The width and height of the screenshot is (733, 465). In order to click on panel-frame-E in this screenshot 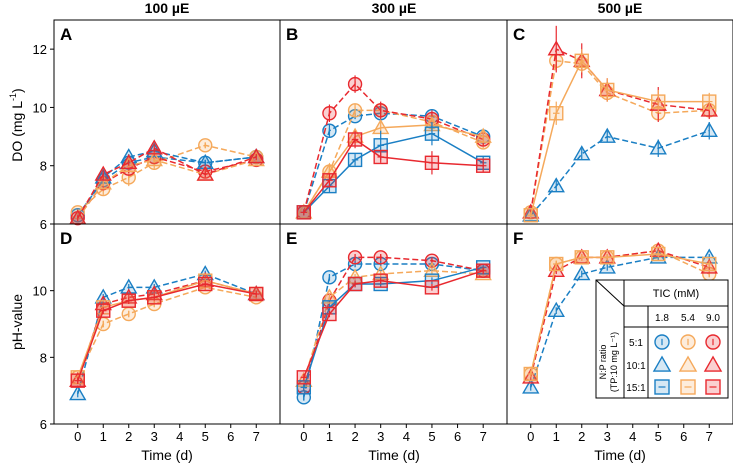, I will do `click(393, 324)`.